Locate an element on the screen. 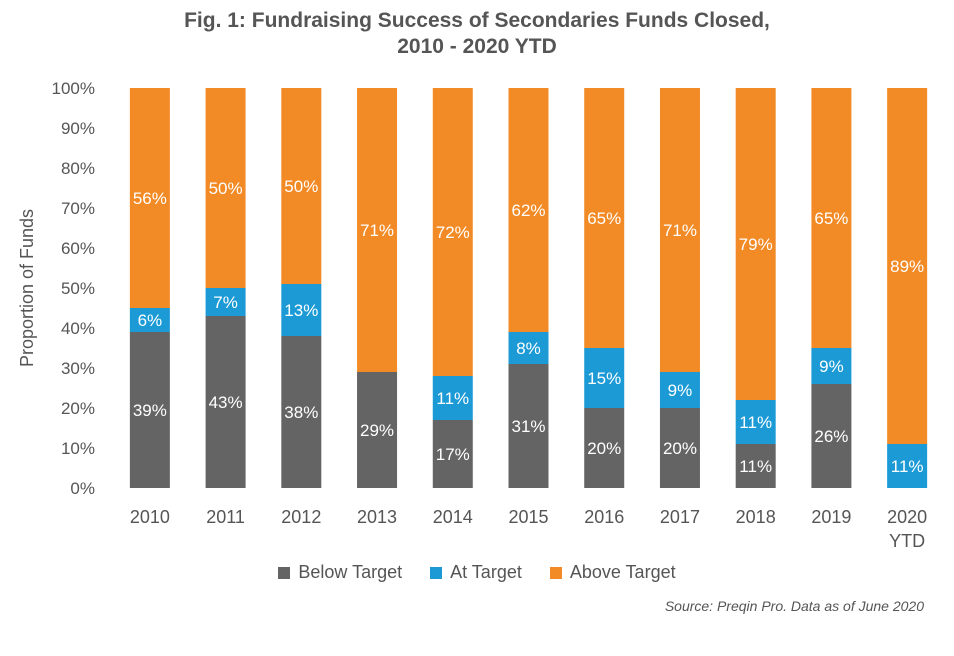 This screenshot has height=656, width=954. y-tick-label: 10% is located at coordinates (78, 448).